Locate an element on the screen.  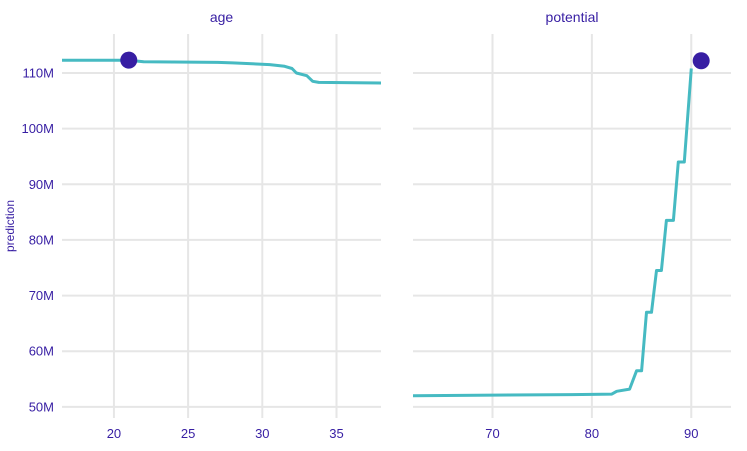
y-axis-label: prediction is located at coordinates (10, 226).